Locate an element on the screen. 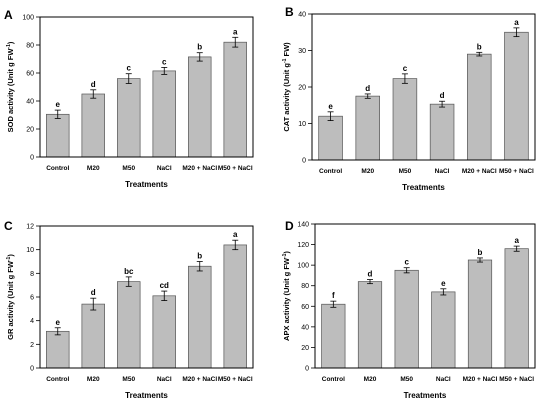 The width and height of the screenshot is (550, 416). panel-letter: C is located at coordinates (8, 226).